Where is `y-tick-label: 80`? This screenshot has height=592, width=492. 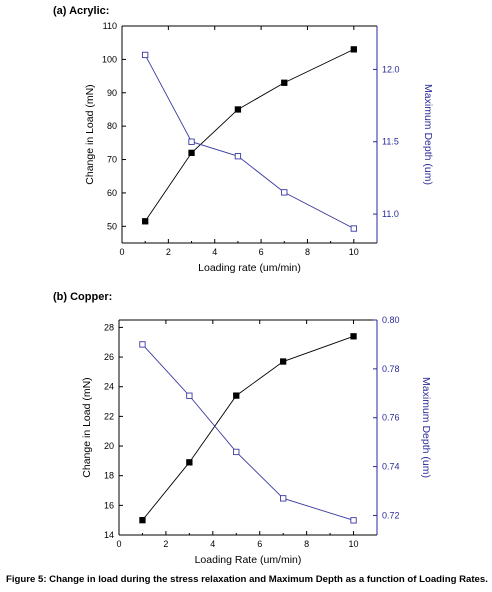
y-tick-label: 80 is located at coordinates (112, 126).